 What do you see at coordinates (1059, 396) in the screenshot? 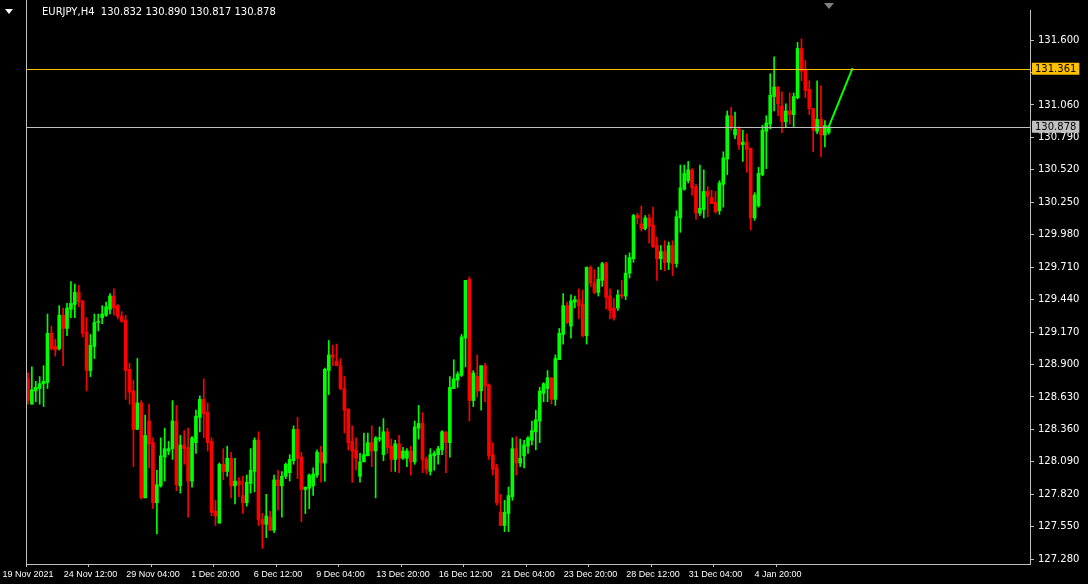
I see `y-tick-label: 128.630` at bounding box center [1059, 396].